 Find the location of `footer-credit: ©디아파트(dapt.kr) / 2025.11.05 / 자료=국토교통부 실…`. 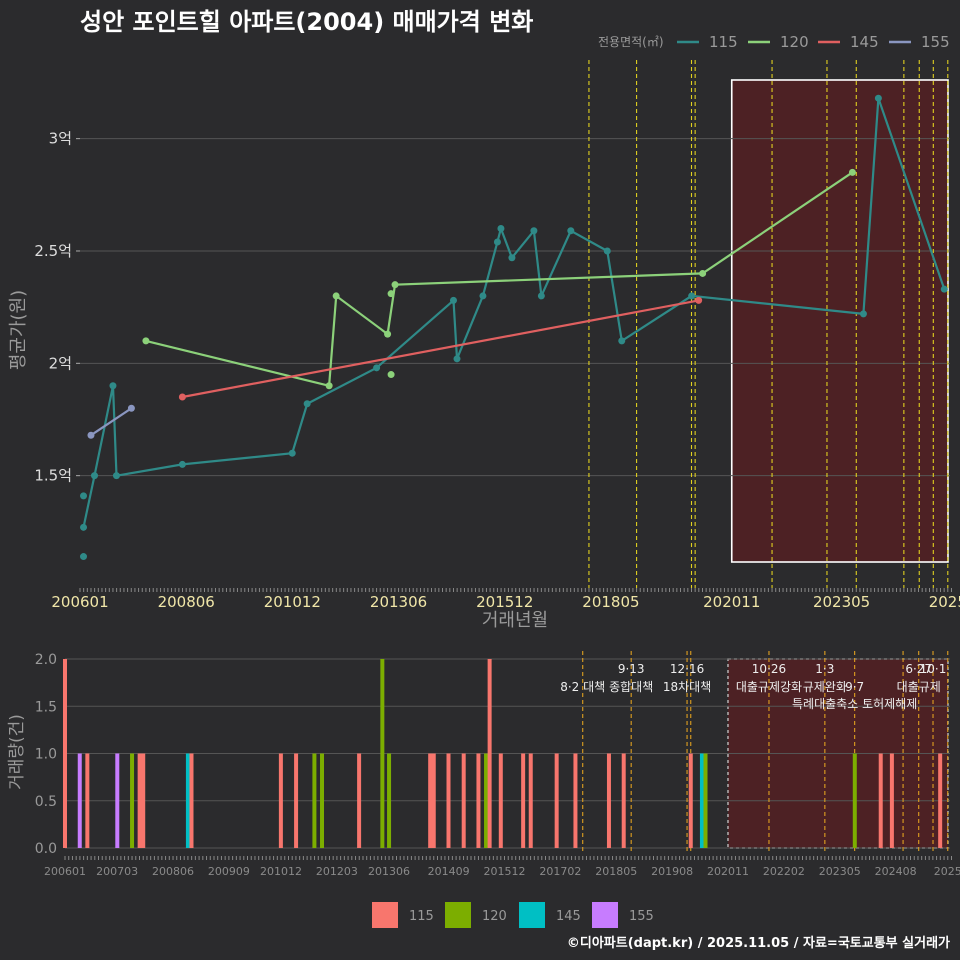

footer-credit: ©디아파트(dapt.kr) / 2025.11.05 / 자료=국토교통부 실… is located at coordinates (758, 943).